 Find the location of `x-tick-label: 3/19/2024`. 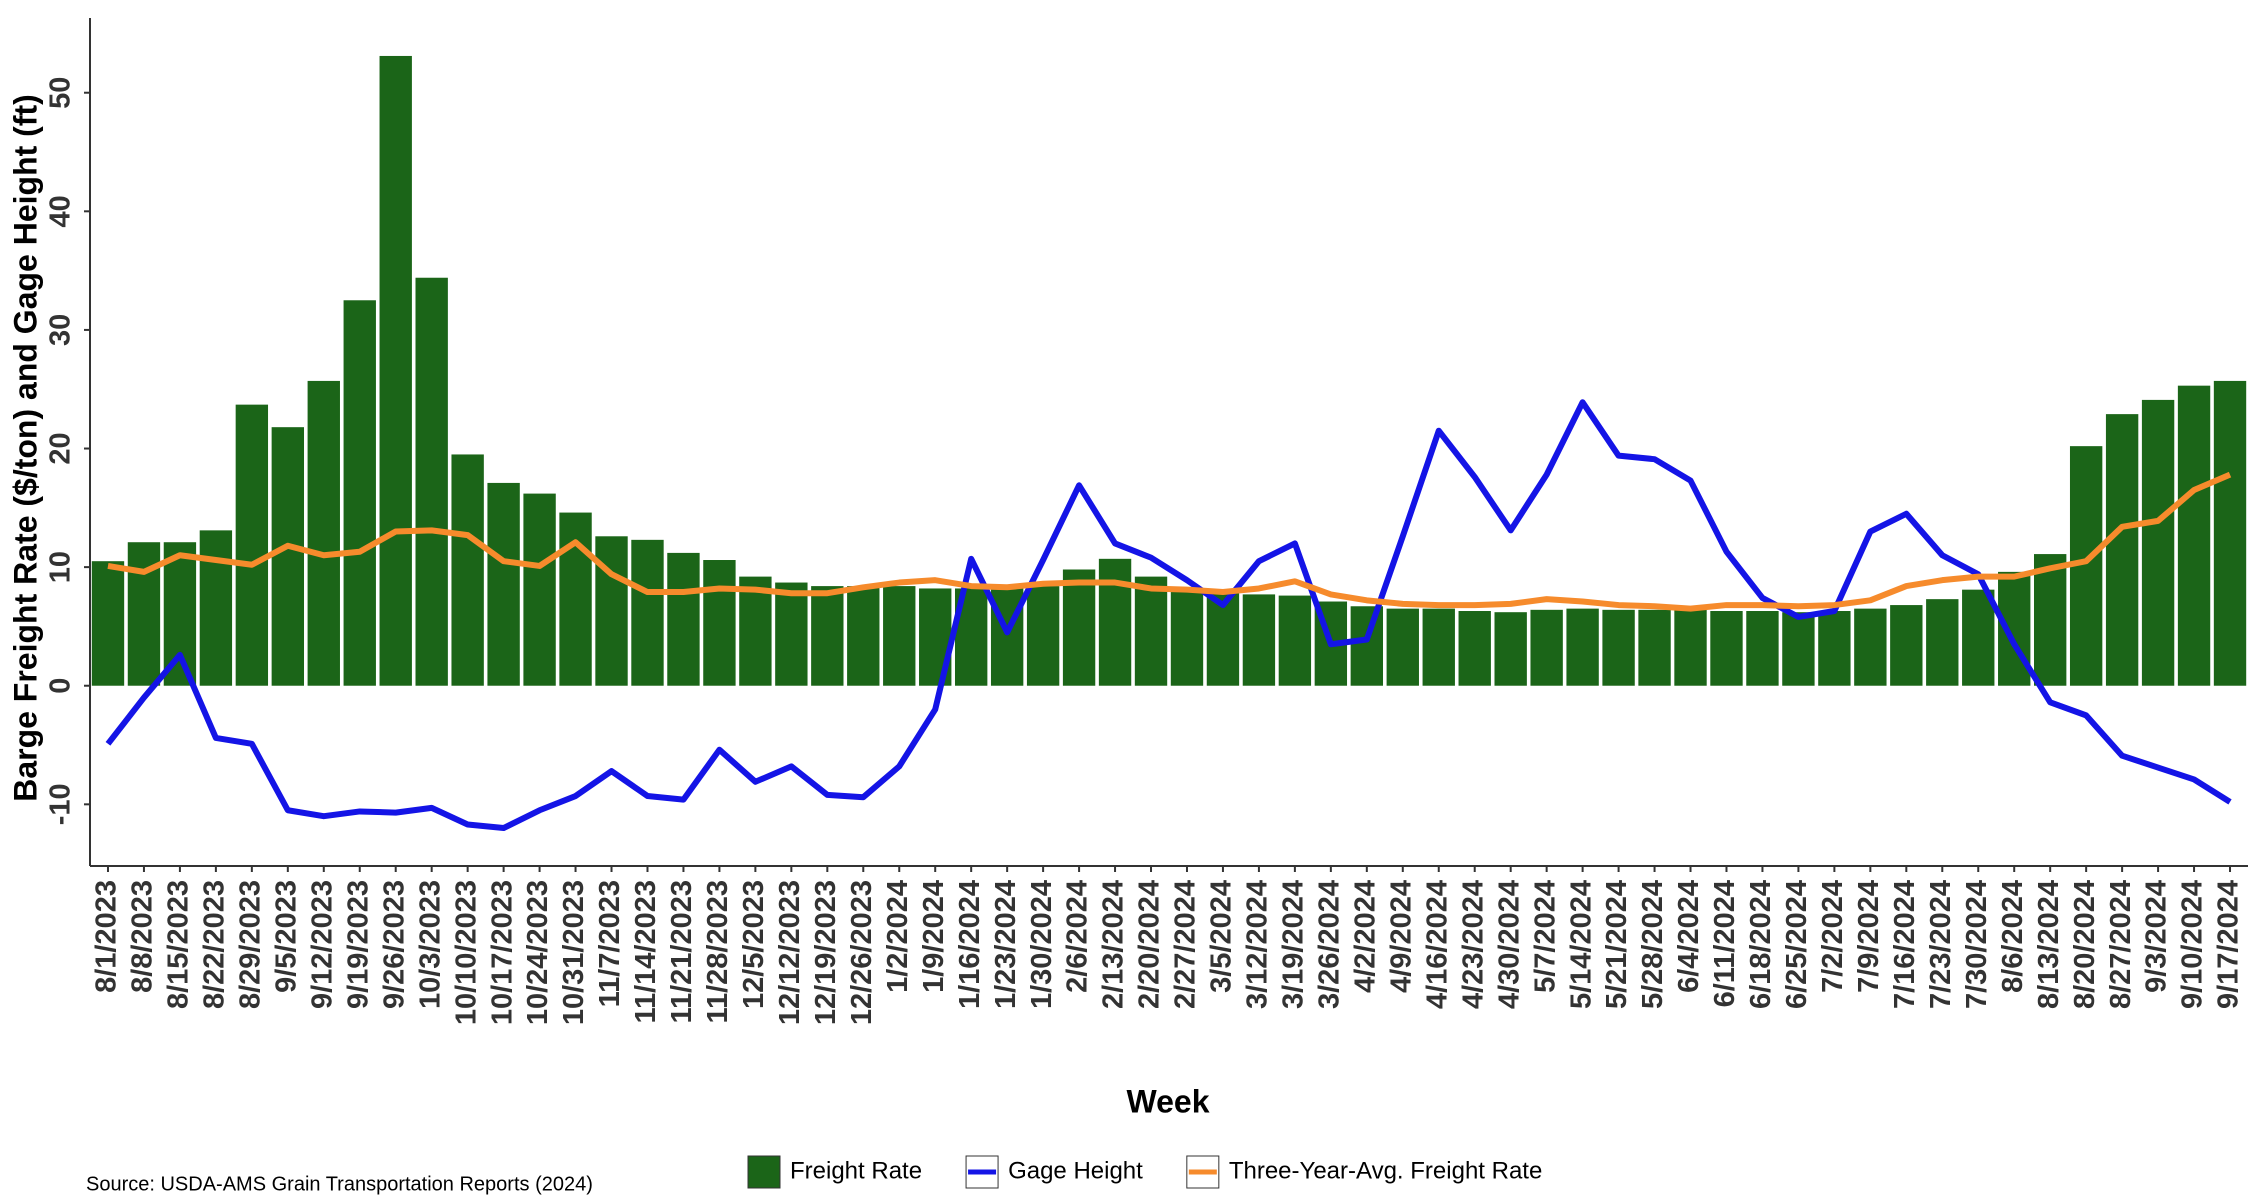

x-tick-label: 3/19/2024 is located at coordinates (1294, 944).